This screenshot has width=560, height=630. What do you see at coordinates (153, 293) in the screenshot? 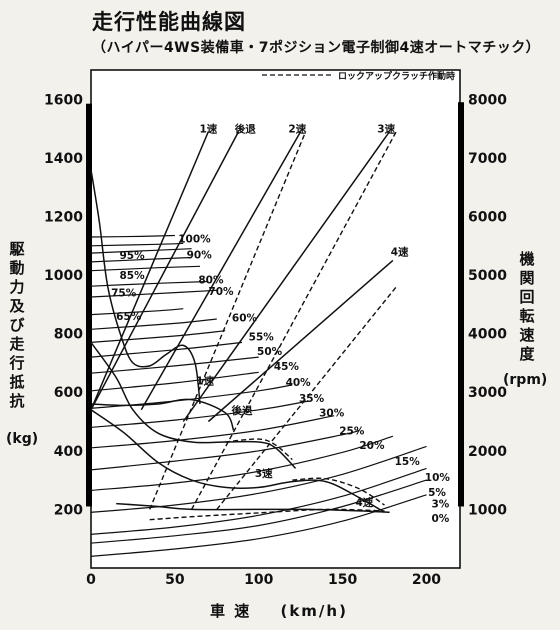
I see `resistance-curve-70pct` at bounding box center [153, 293].